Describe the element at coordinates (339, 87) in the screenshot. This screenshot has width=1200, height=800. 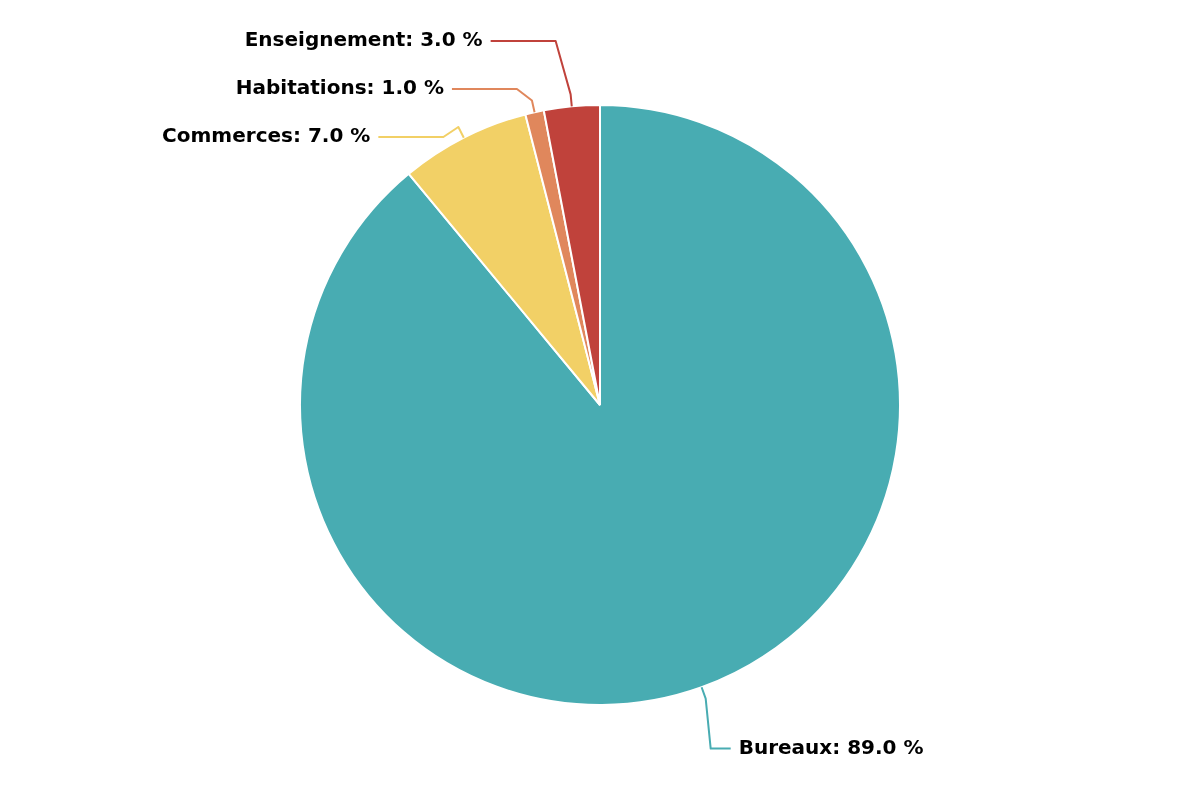
I see `slice-label: Habitations: 1.0 %` at that location.